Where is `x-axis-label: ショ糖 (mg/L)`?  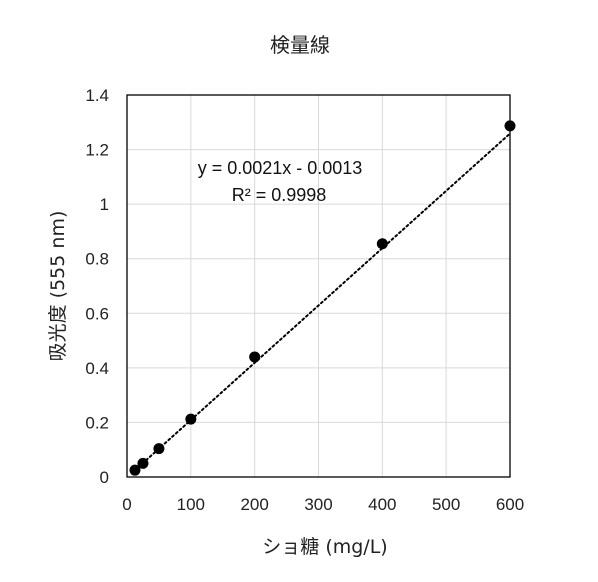
x-axis-label: ショ糖 (mg/L) is located at coordinates (324, 547).